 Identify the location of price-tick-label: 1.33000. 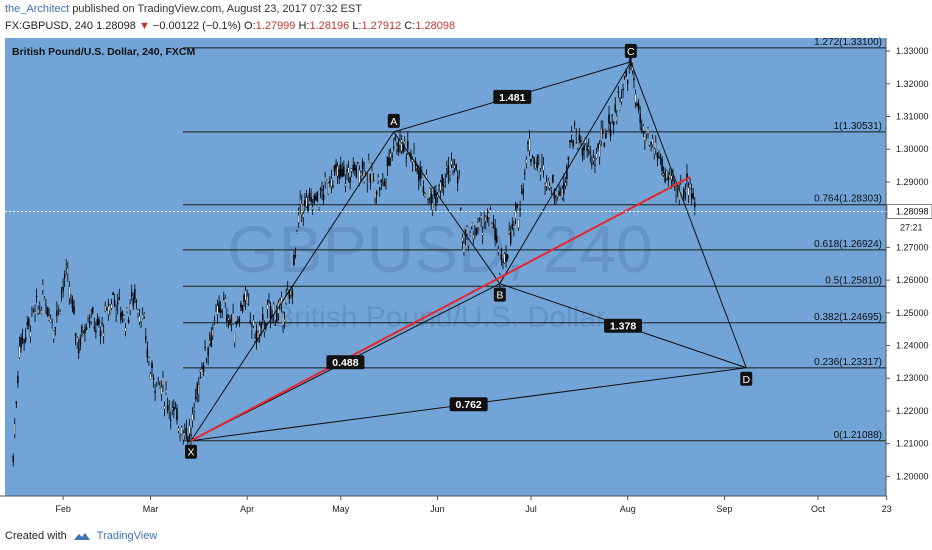
(912, 51).